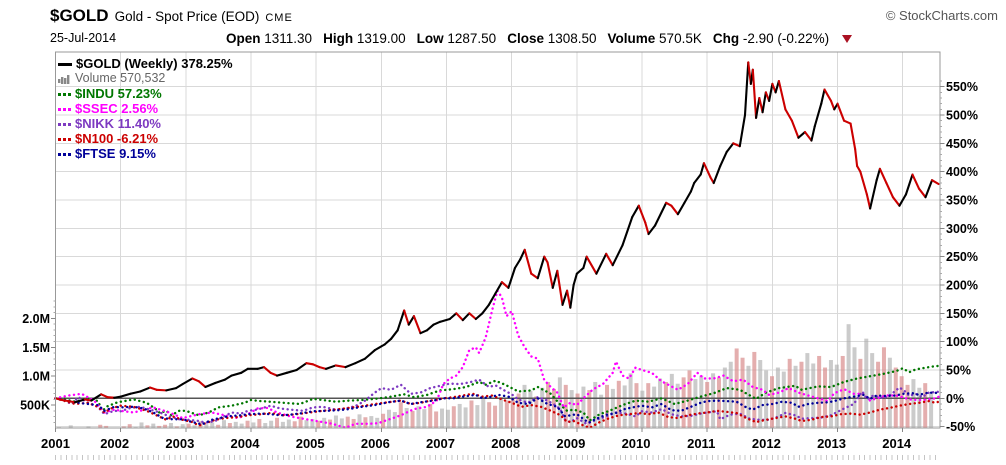  I want to click on right-axis-label: 350%, so click(962, 201).